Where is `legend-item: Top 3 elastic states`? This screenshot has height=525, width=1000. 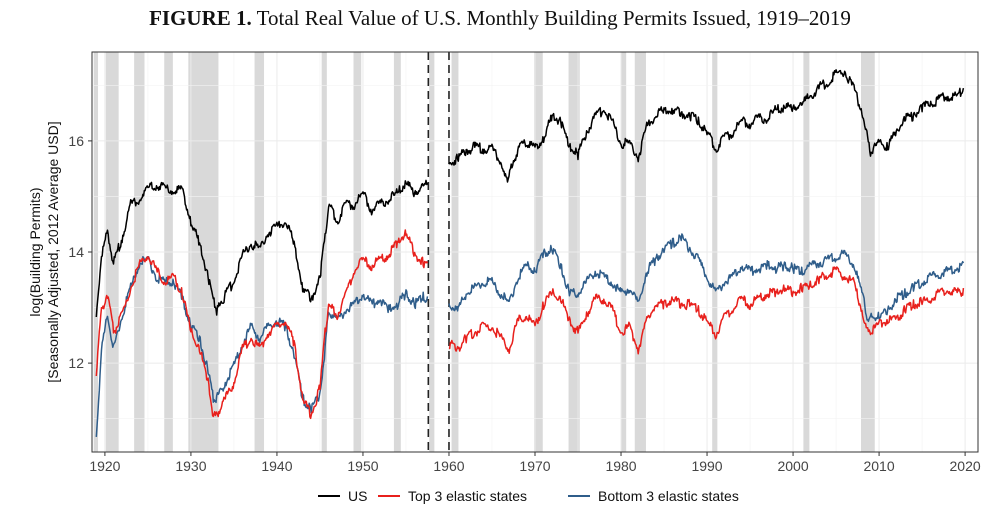
legend-item: Top 3 elastic states is located at coordinates (452, 496).